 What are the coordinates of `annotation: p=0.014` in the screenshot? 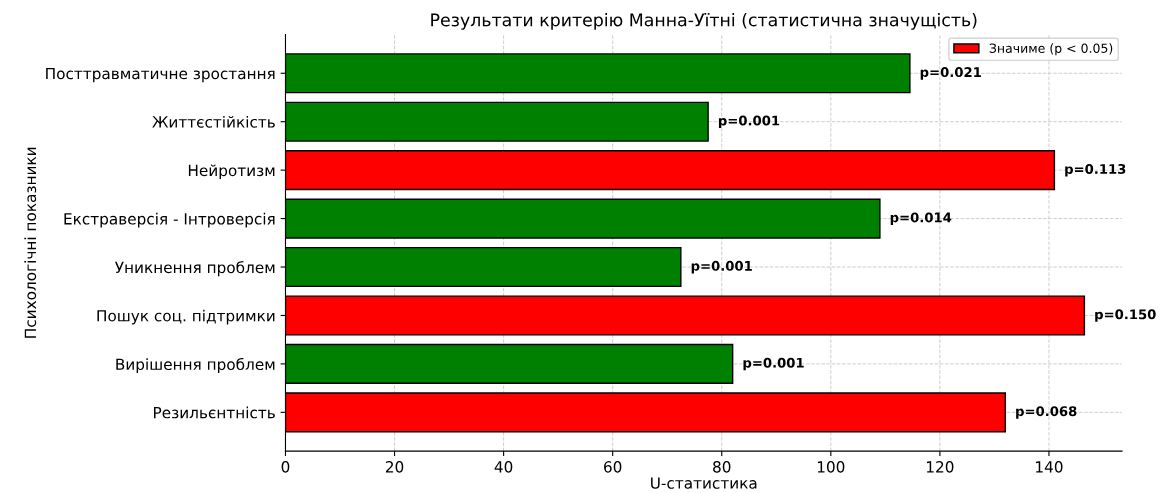 It's located at (921, 218).